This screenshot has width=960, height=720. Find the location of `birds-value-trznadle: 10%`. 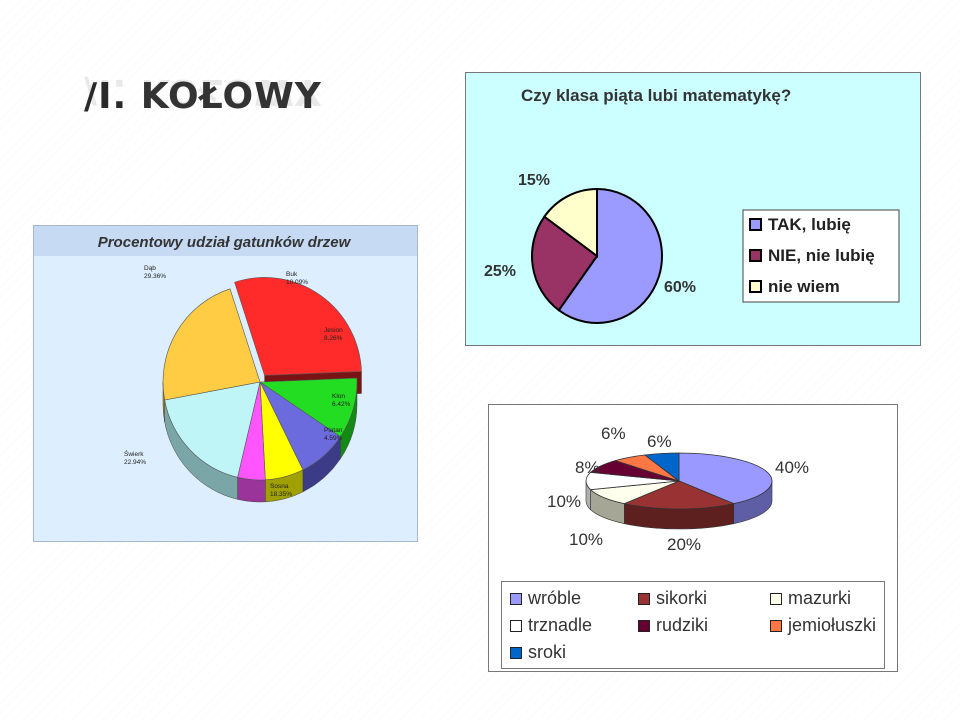

birds-value-trznadle: 10% is located at coordinates (564, 501).